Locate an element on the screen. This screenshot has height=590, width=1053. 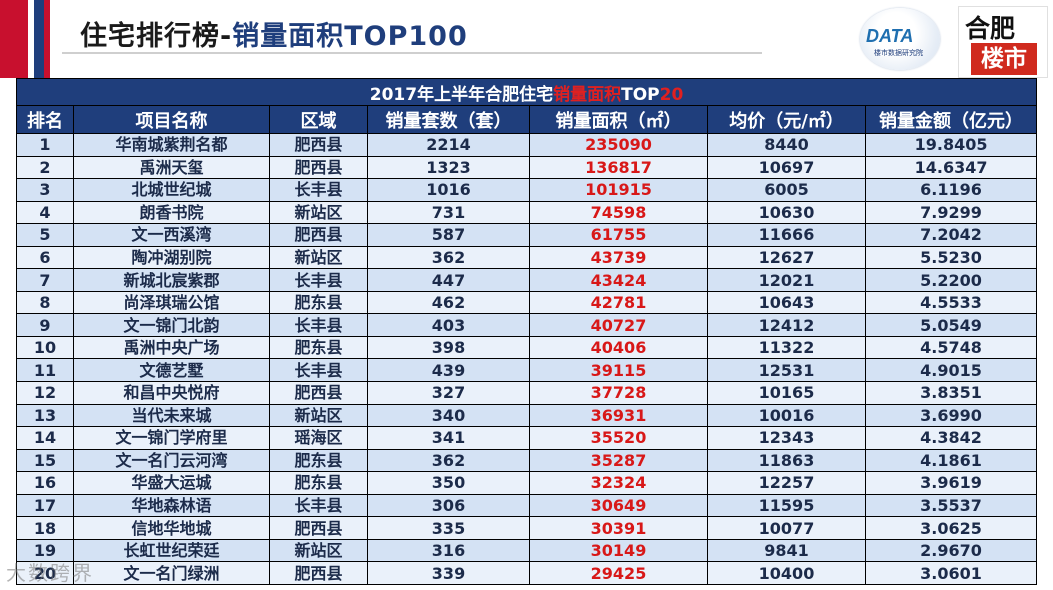
price-cell: 12021 is located at coordinates (786, 280).